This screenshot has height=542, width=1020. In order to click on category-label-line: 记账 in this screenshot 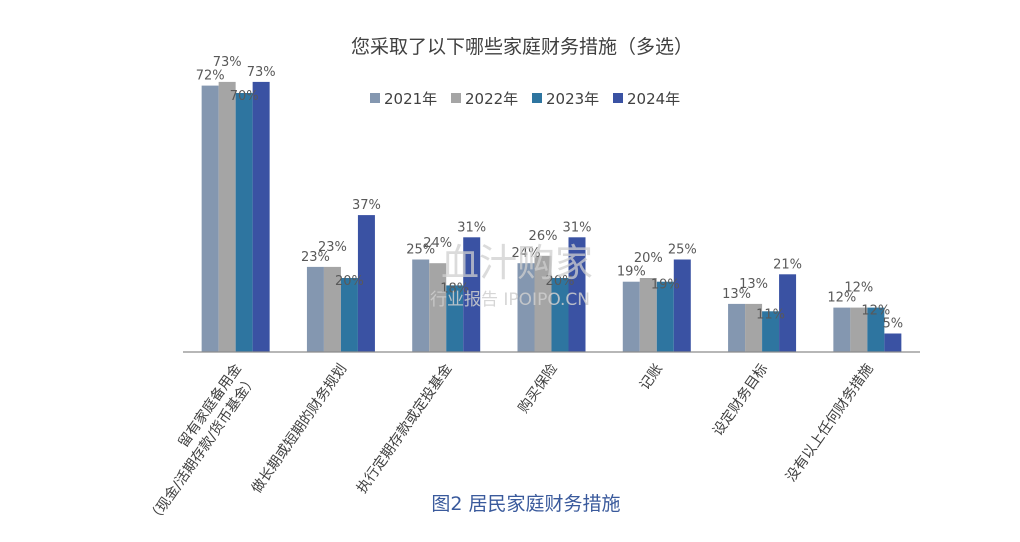, I will do `click(651, 377)`.